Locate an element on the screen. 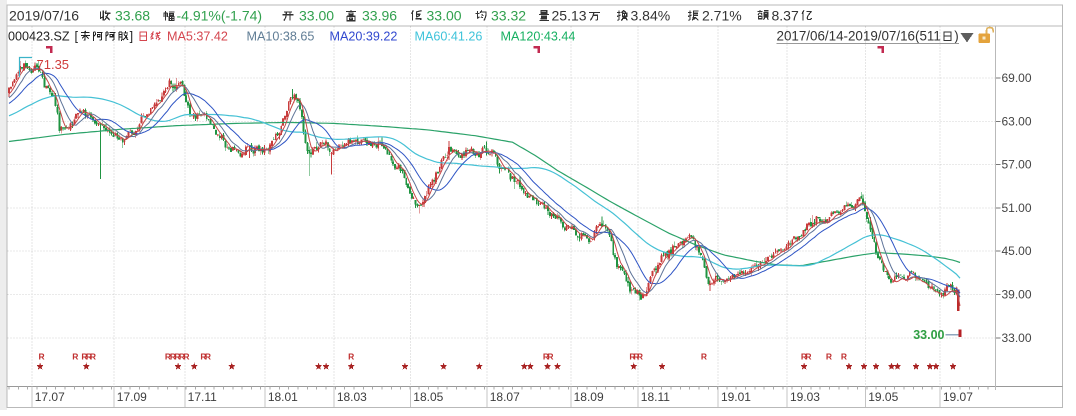 This screenshot has width=1076, height=416. svg-text: 63.00 is located at coordinates (1017, 121).